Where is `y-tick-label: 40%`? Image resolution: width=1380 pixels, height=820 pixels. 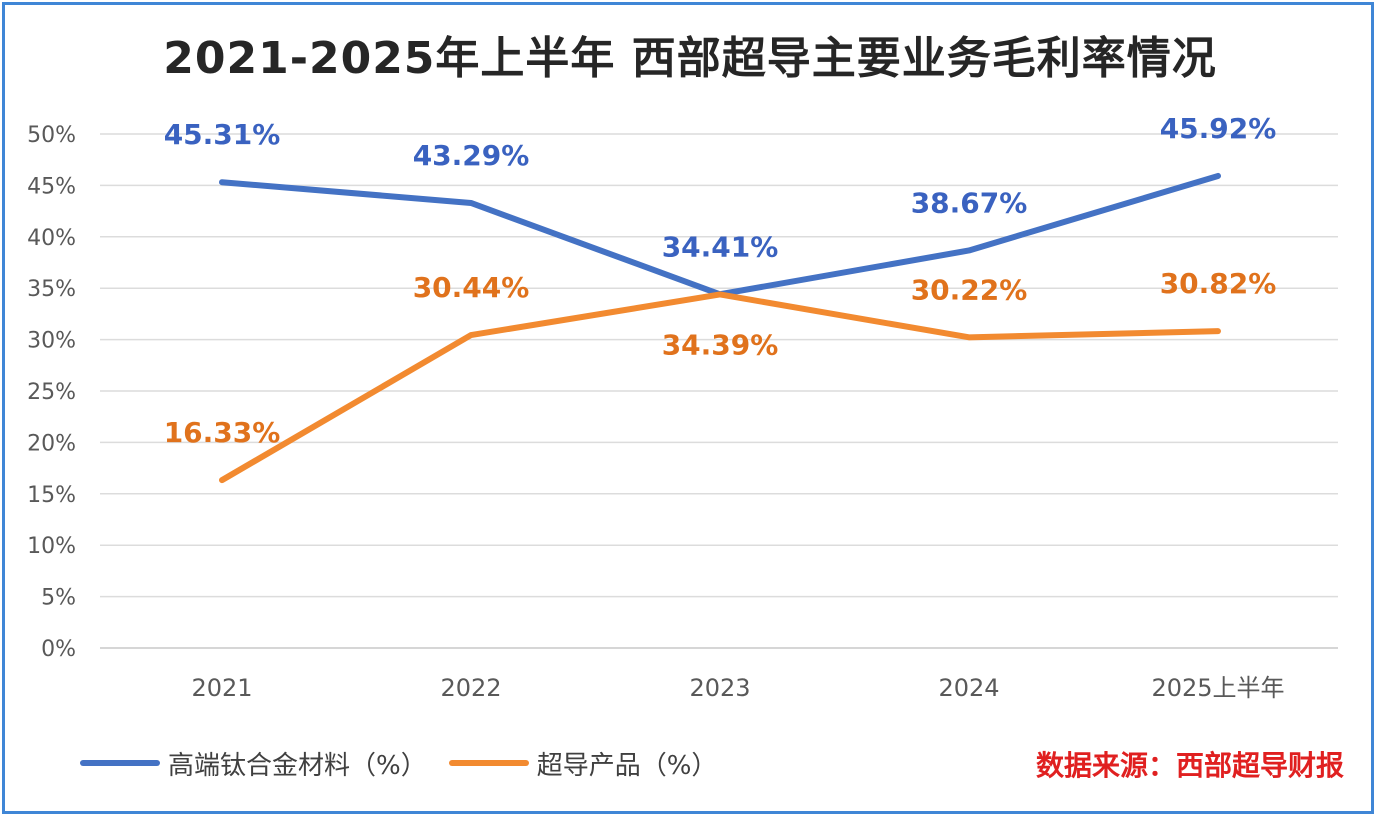 y-tick-label: 40% is located at coordinates (51, 238).